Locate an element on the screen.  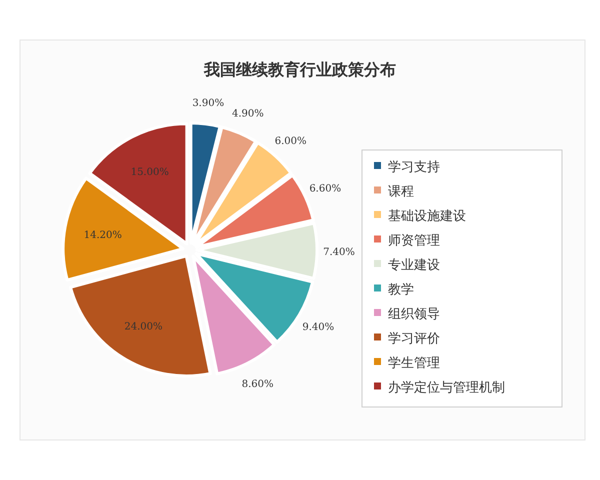
legend-label: 师资管理 is located at coordinates (414, 241).